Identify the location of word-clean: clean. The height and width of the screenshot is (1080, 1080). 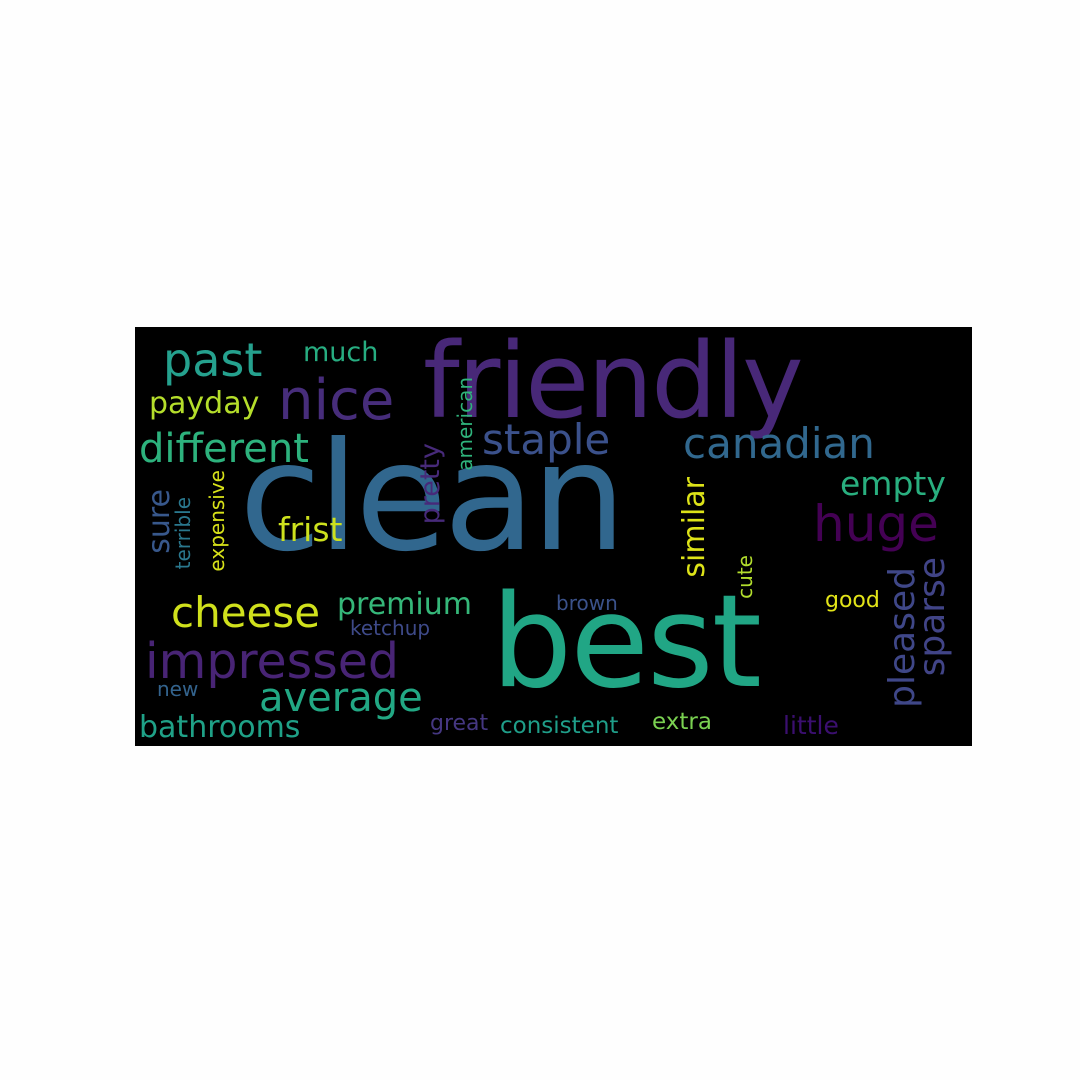
(432, 498).